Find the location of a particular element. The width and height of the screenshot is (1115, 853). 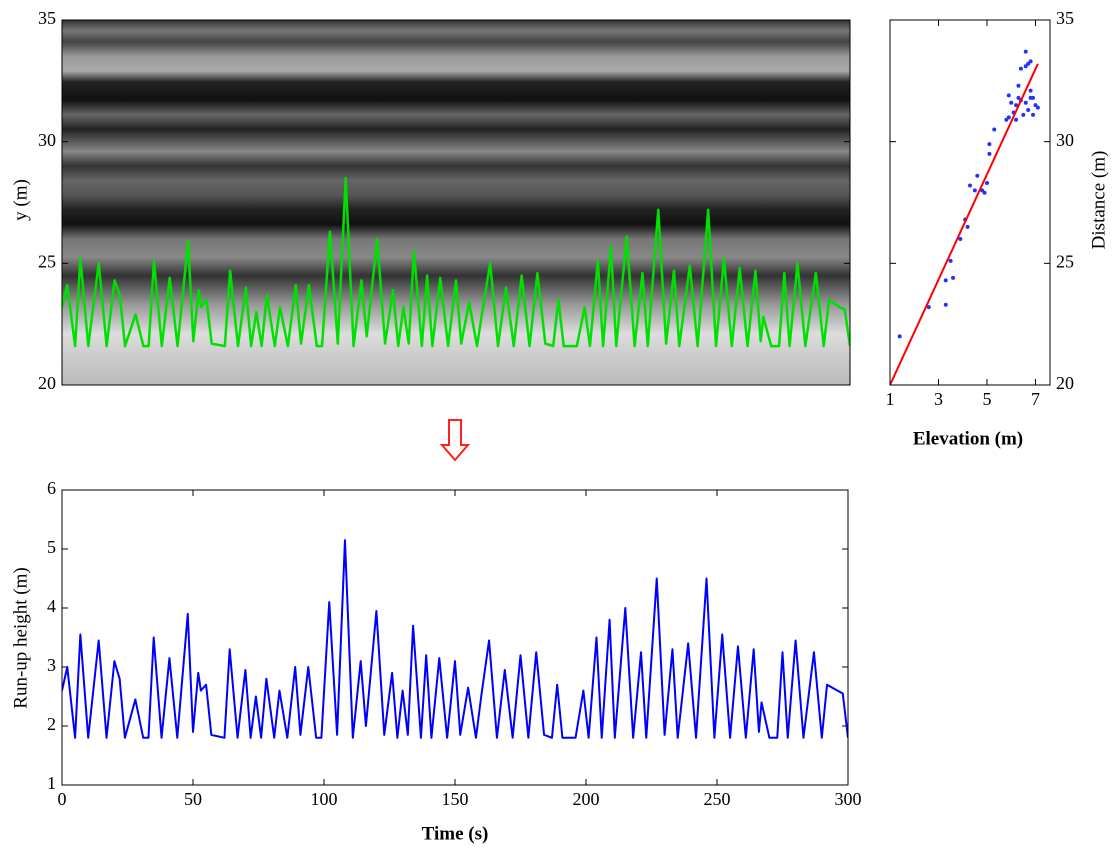

y-axis-label: y (m) is located at coordinates (20, 200).